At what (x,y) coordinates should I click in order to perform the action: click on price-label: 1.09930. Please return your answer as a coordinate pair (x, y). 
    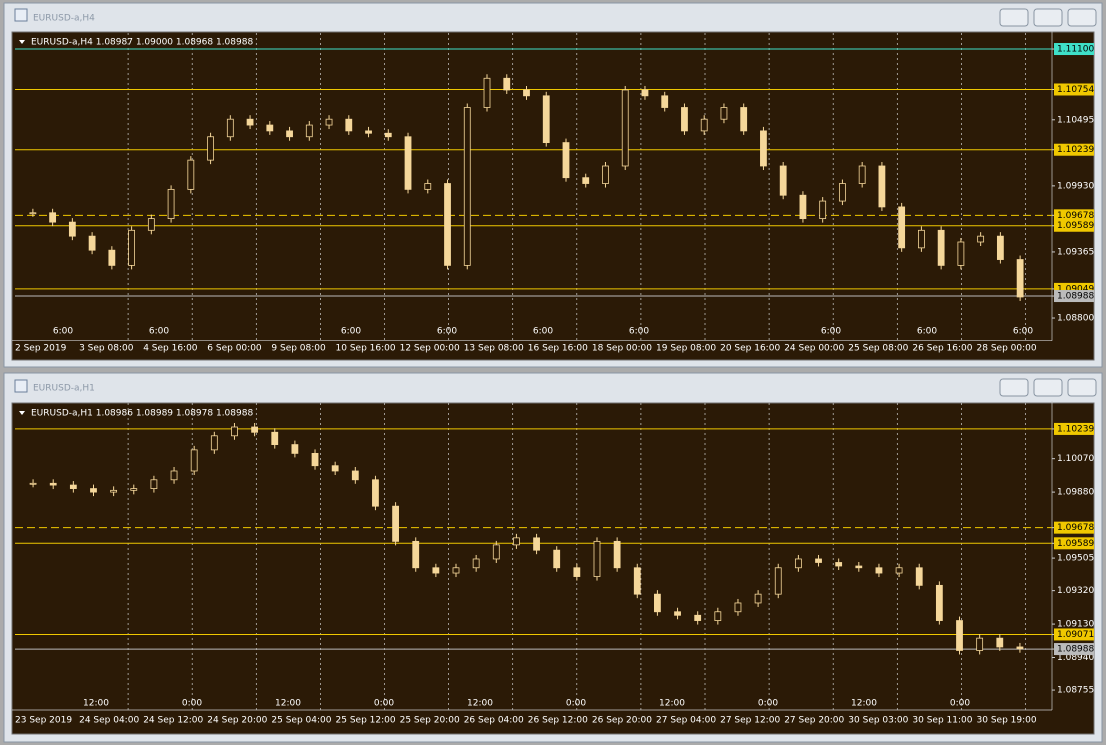
    Looking at the image, I should click on (1075, 186).